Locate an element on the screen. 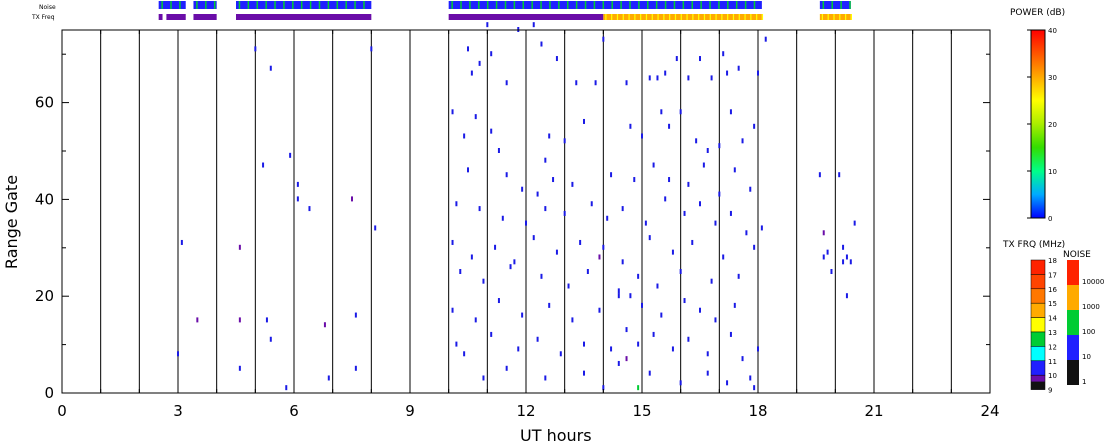 The height and width of the screenshot is (445, 1108). status-bars is located at coordinates (505, 10).